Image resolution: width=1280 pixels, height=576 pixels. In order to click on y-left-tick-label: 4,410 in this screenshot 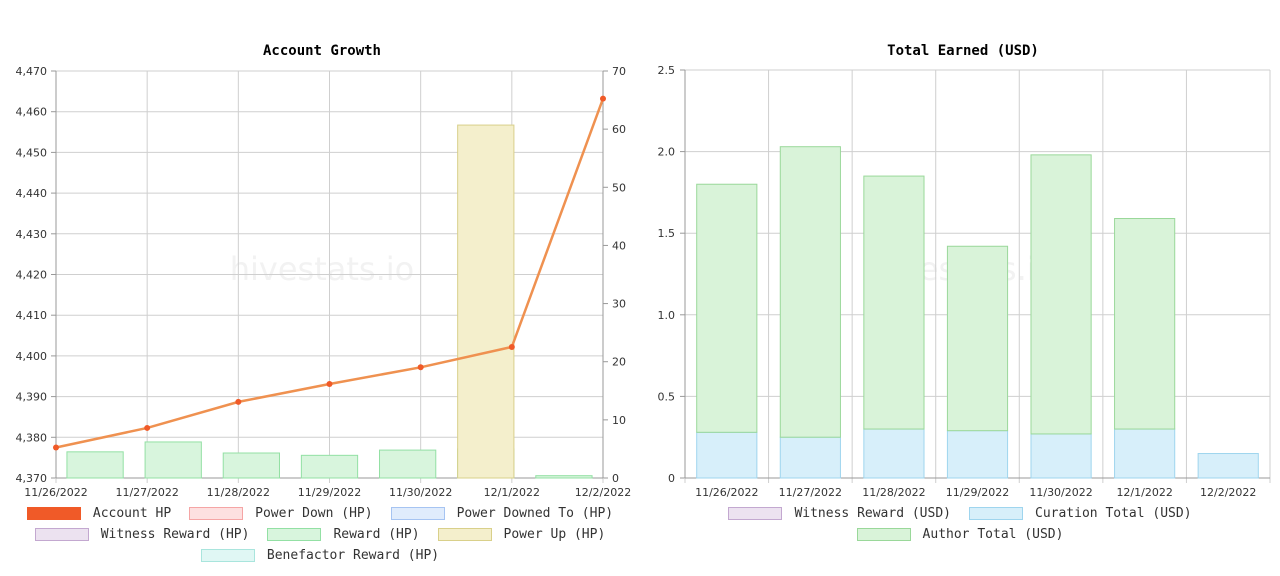, I will do `click(32, 315)`.